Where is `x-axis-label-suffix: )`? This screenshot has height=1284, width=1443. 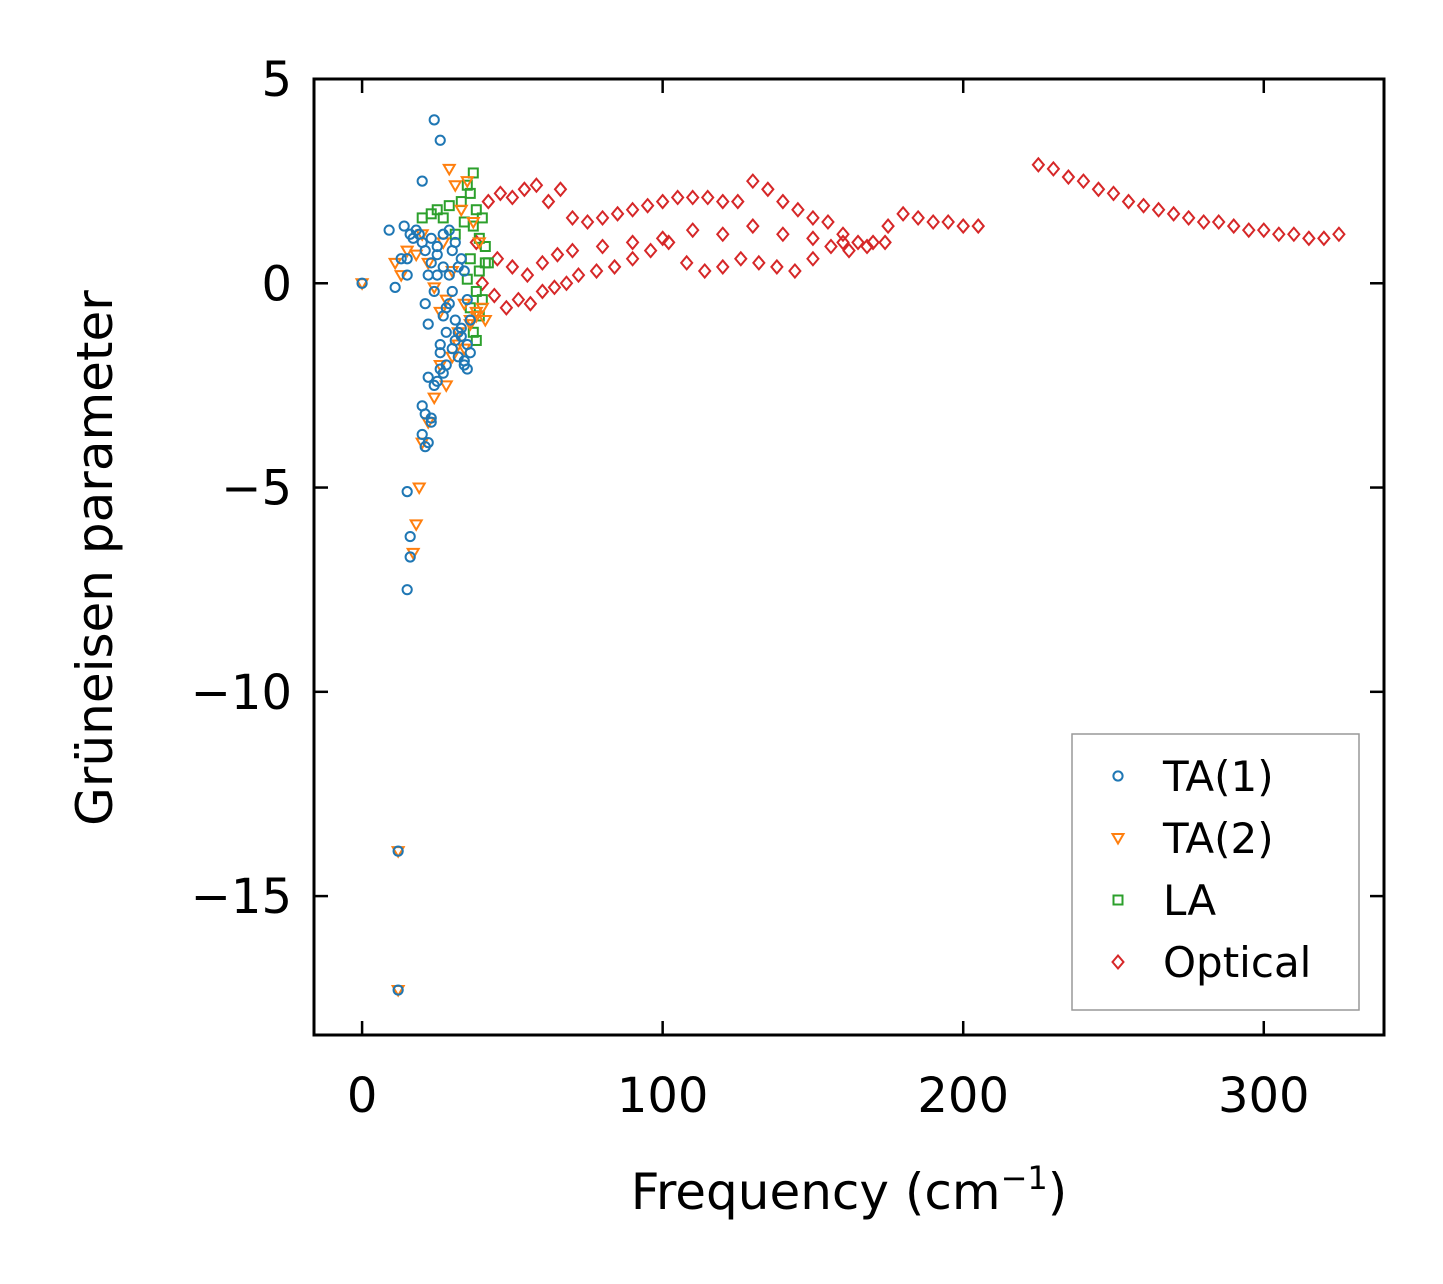
x-axis-label-suffix: ) is located at coordinates (1058, 1192).